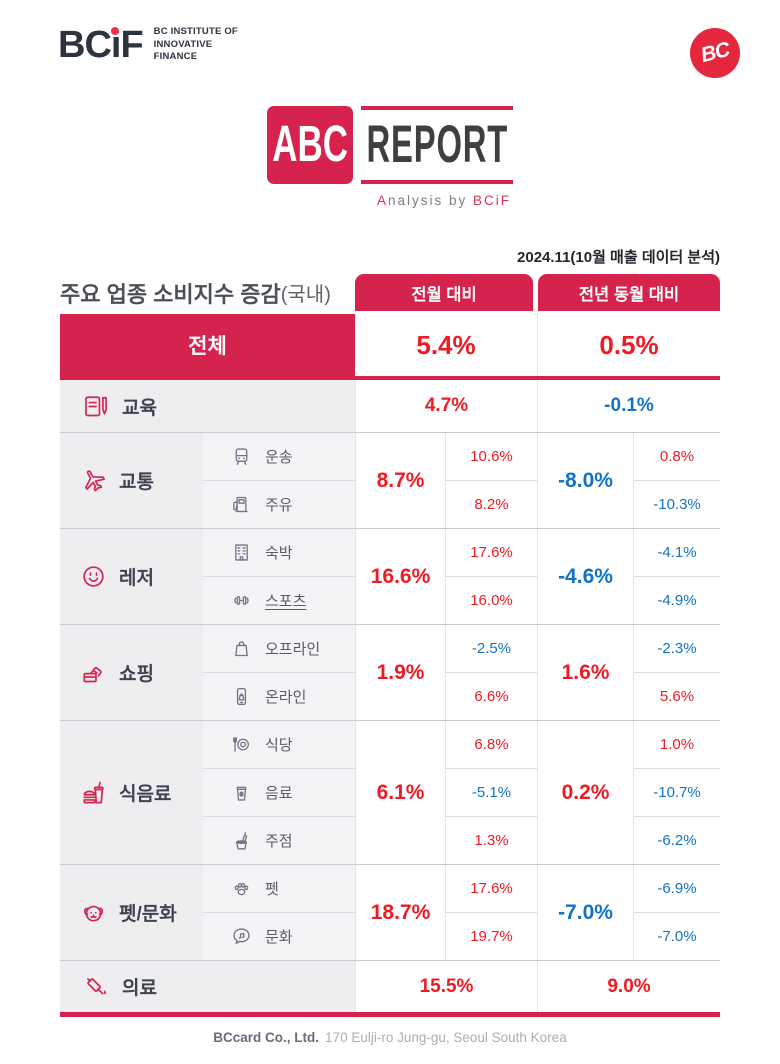 This screenshot has width=780, height=1064. Describe the element at coordinates (136, 482) in the screenshot. I see `category-label: 교통` at that location.